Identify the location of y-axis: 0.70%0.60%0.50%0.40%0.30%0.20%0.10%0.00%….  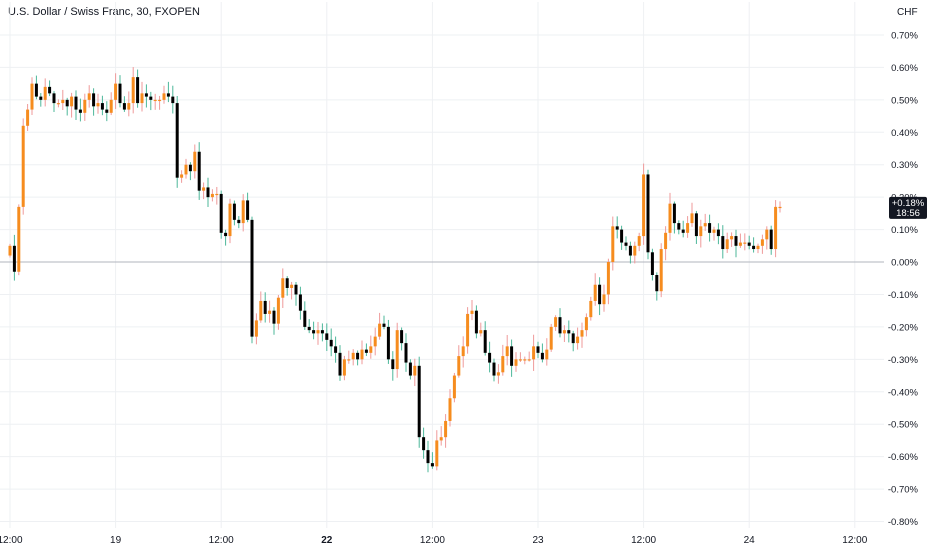
(903, 279).